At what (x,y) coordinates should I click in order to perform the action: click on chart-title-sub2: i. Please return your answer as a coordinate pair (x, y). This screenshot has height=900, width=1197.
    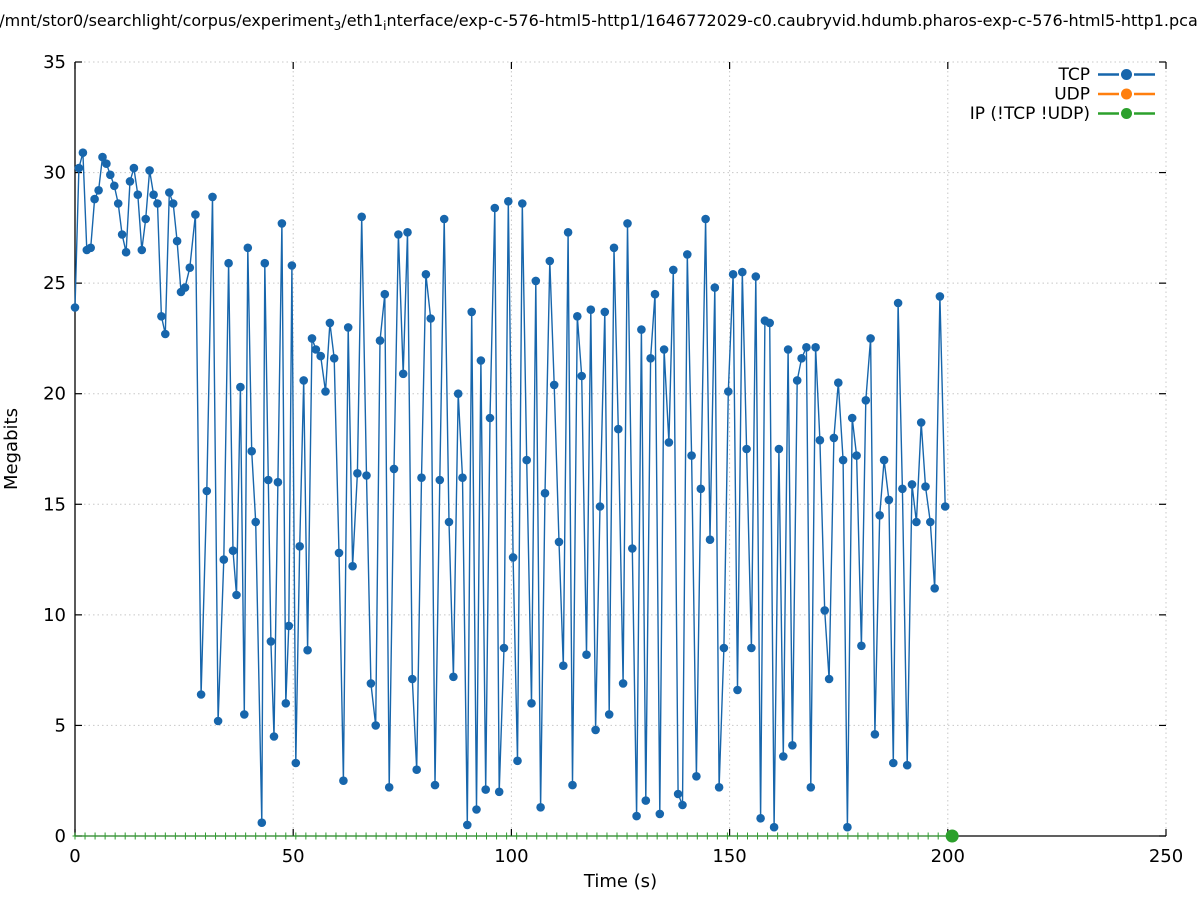
    Looking at the image, I should click on (385, 26).